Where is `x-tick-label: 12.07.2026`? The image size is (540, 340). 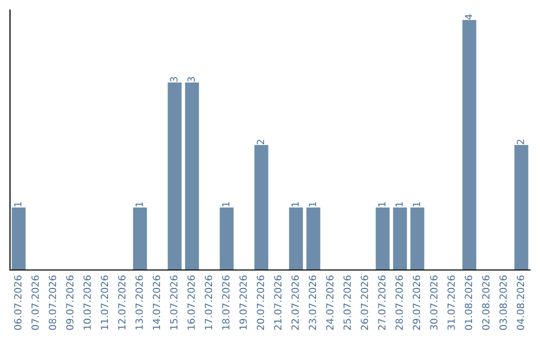
x-tick-label: 12.07.2026 is located at coordinates (122, 302).